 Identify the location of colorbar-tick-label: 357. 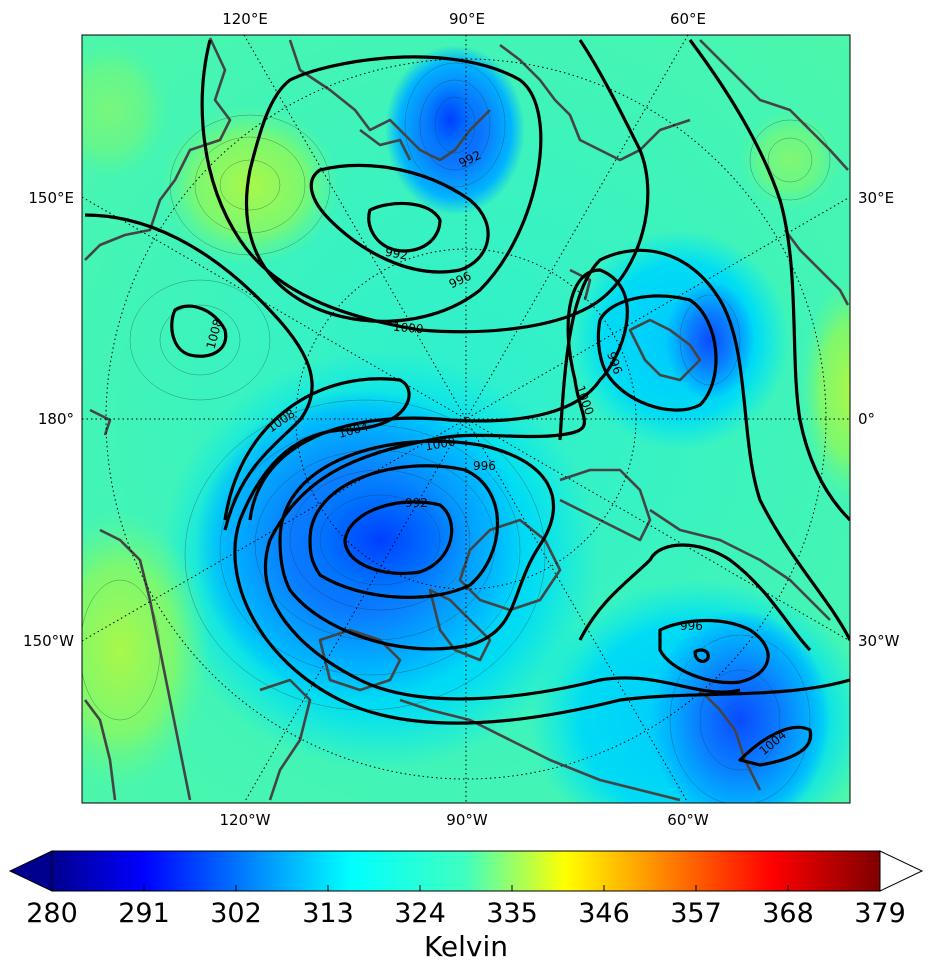
(696, 913).